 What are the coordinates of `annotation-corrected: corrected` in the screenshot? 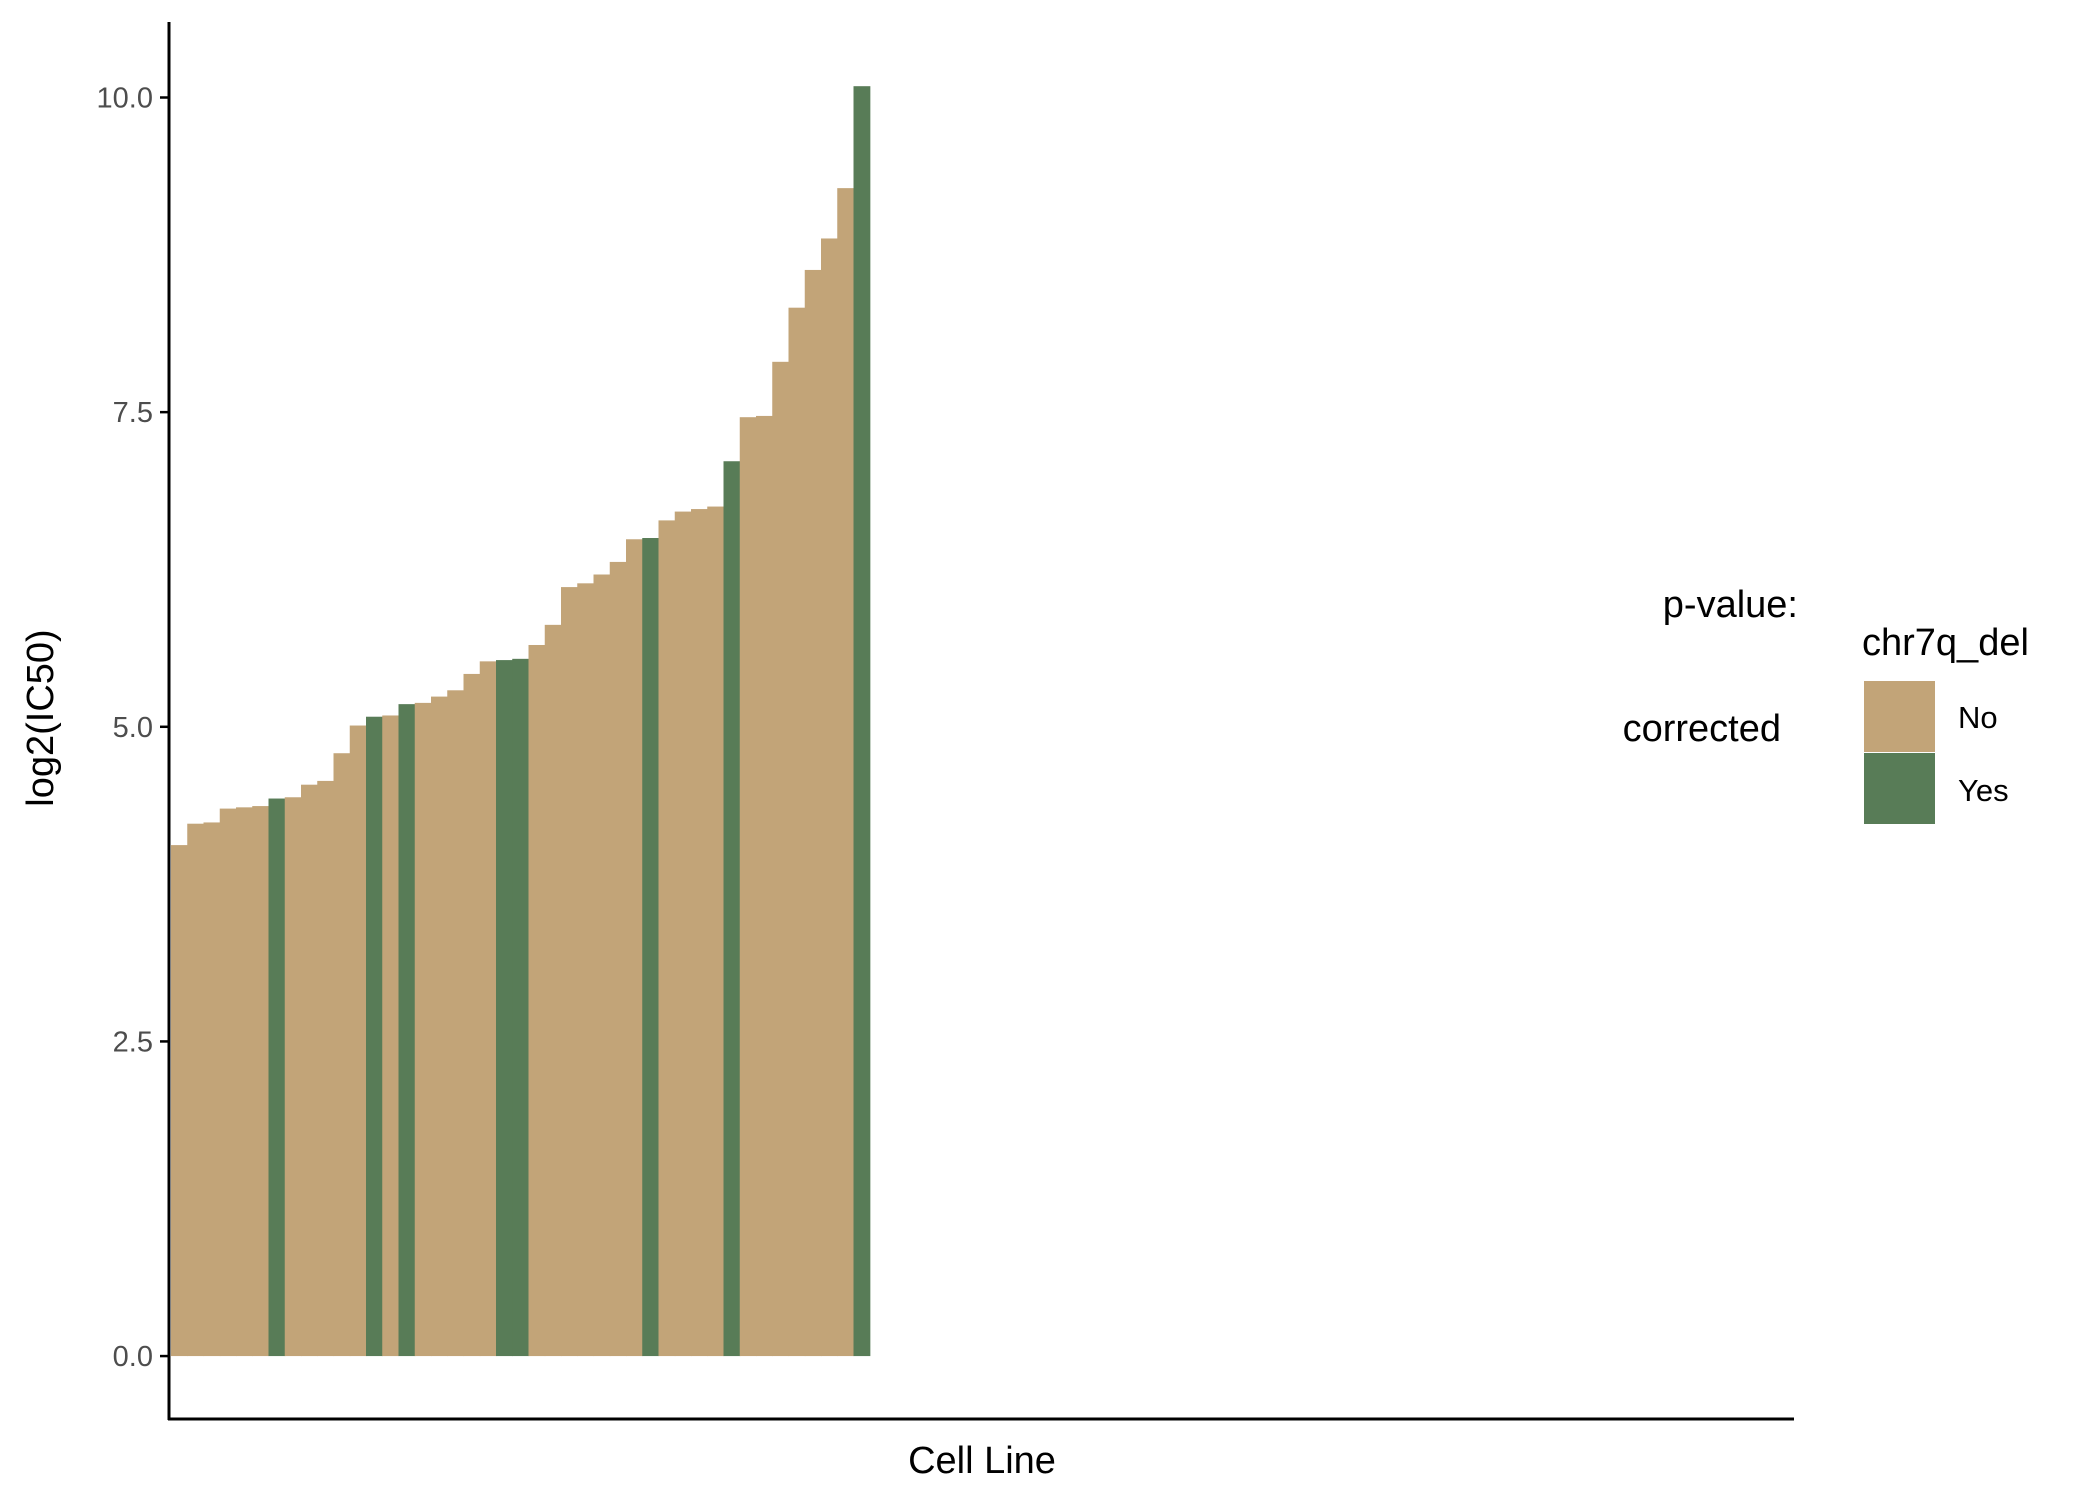 It's located at (1702, 729).